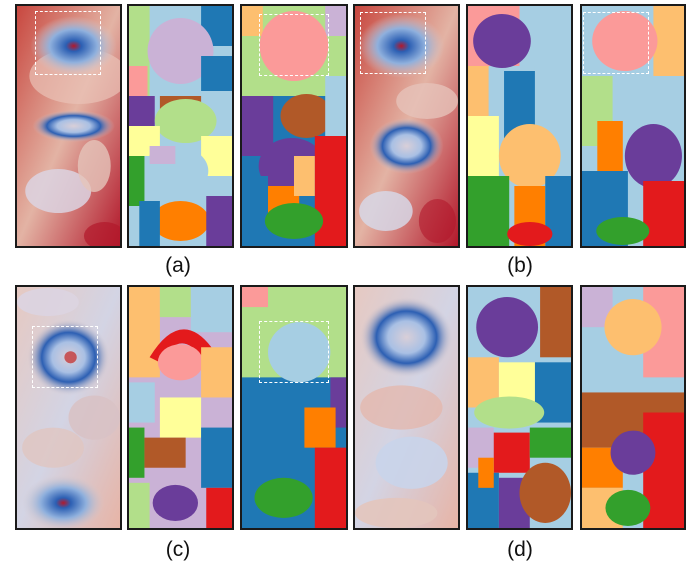 Image resolution: width=698 pixels, height=562 pixels. What do you see at coordinates (406, 407) in the screenshot?
I see `field-panel-d` at bounding box center [406, 407].